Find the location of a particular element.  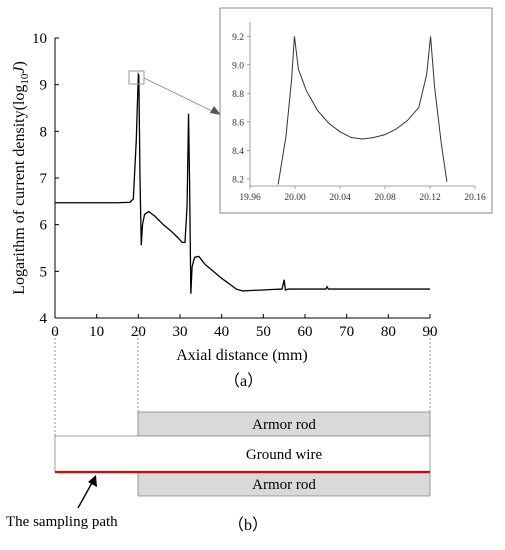

inset-x-tick-label: 20.12 is located at coordinates (430, 198).